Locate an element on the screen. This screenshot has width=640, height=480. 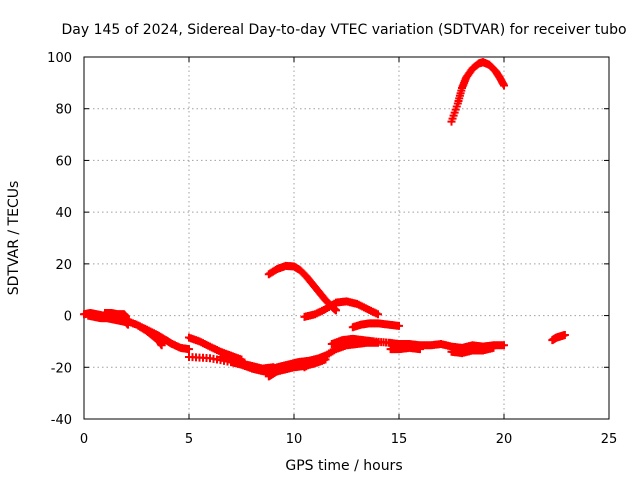
y-tick-label: 20 is located at coordinates (63, 265).